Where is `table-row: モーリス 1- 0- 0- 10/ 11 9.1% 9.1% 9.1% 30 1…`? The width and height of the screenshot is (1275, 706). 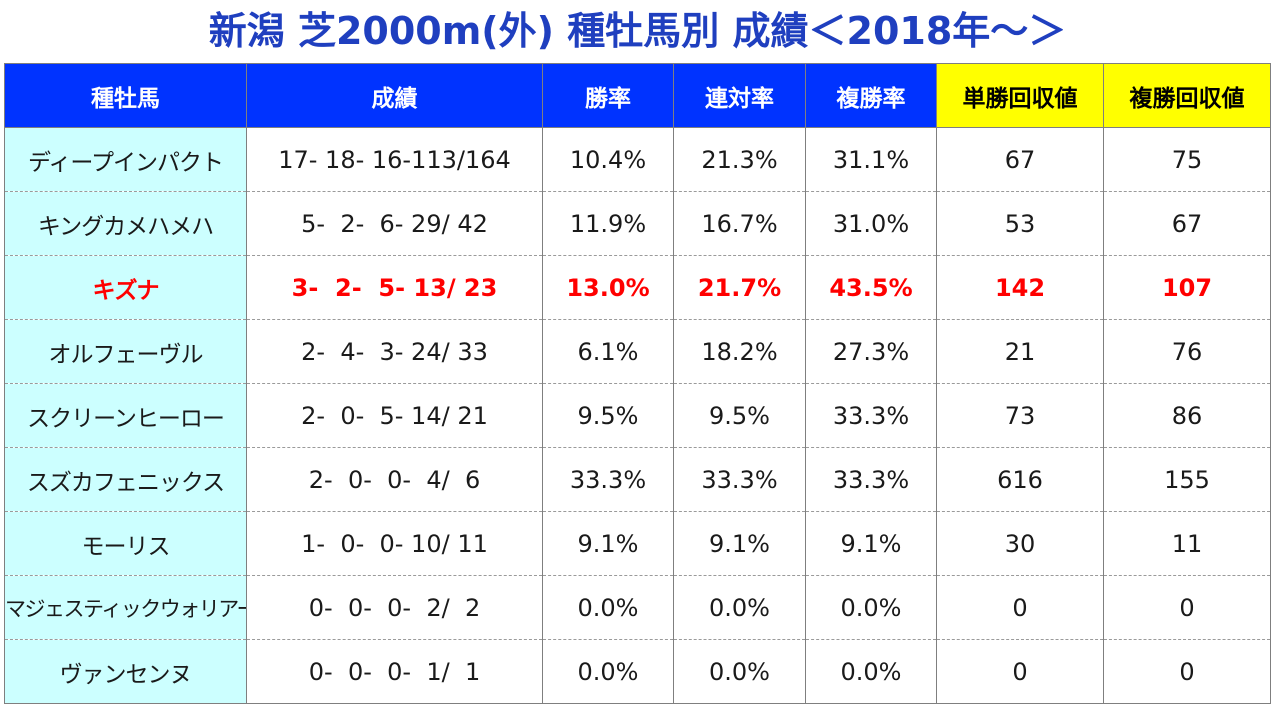
table-row: モーリス 1- 0- 0- 10/ 11 9.1% 9.1% 9.1% 30 1… is located at coordinates (637, 543).